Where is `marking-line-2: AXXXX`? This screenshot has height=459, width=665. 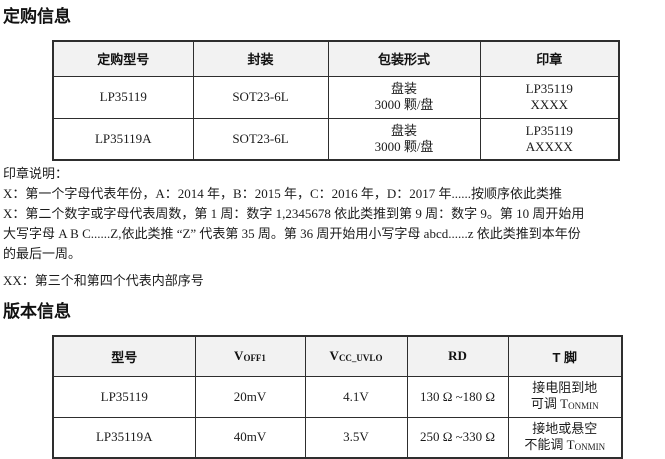 marking-line-2: AXXXX is located at coordinates (549, 146).